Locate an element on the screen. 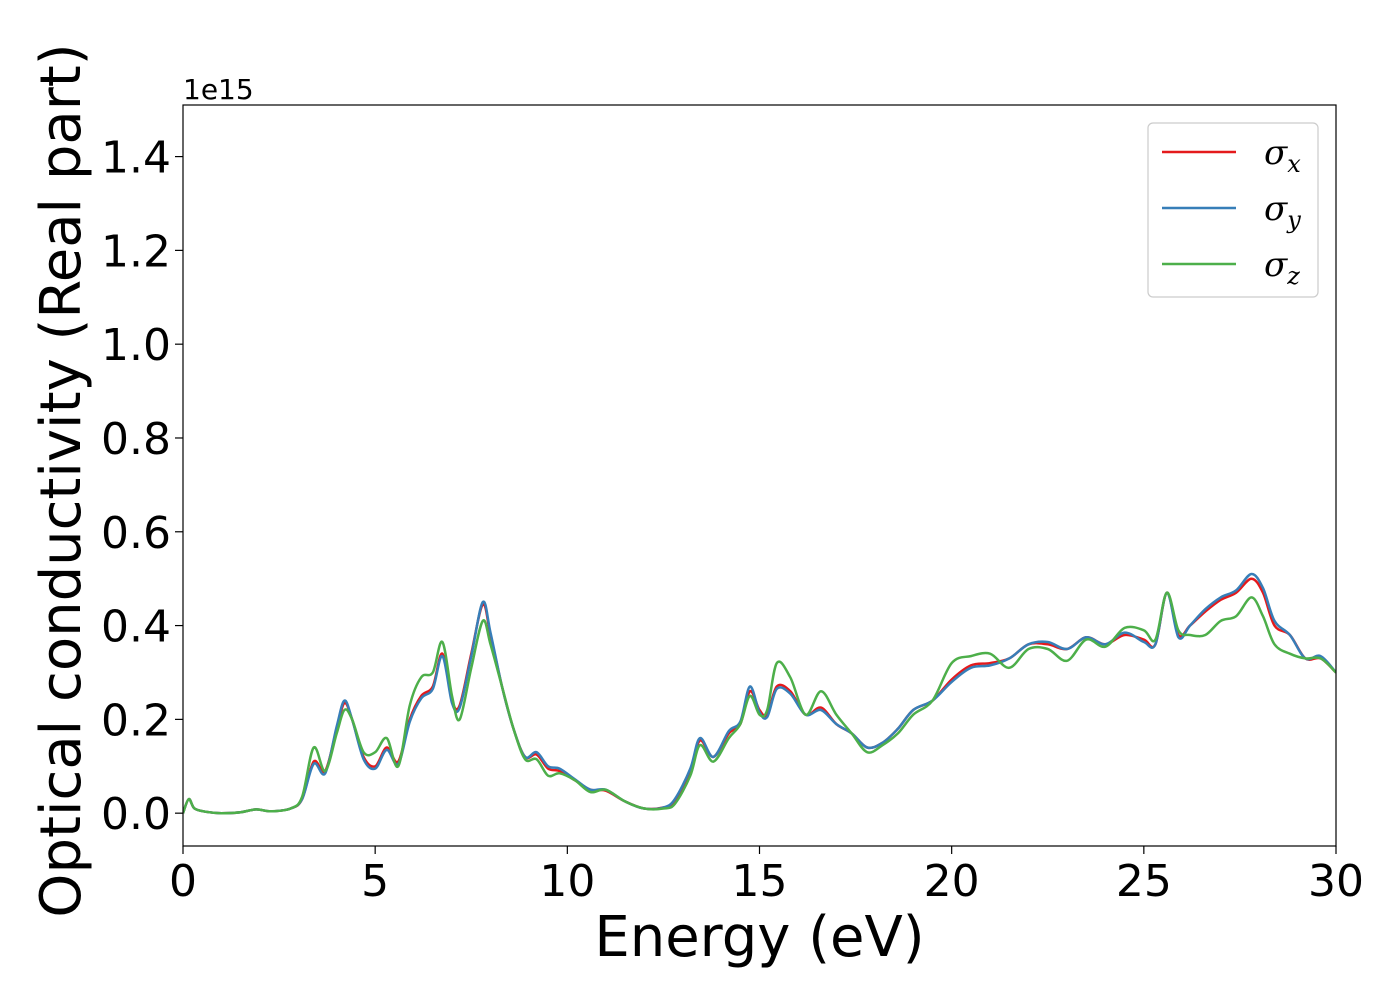 This screenshot has width=1400, height=1000. y-axis-label: Optical conductivity (Real part) is located at coordinates (61, 480).